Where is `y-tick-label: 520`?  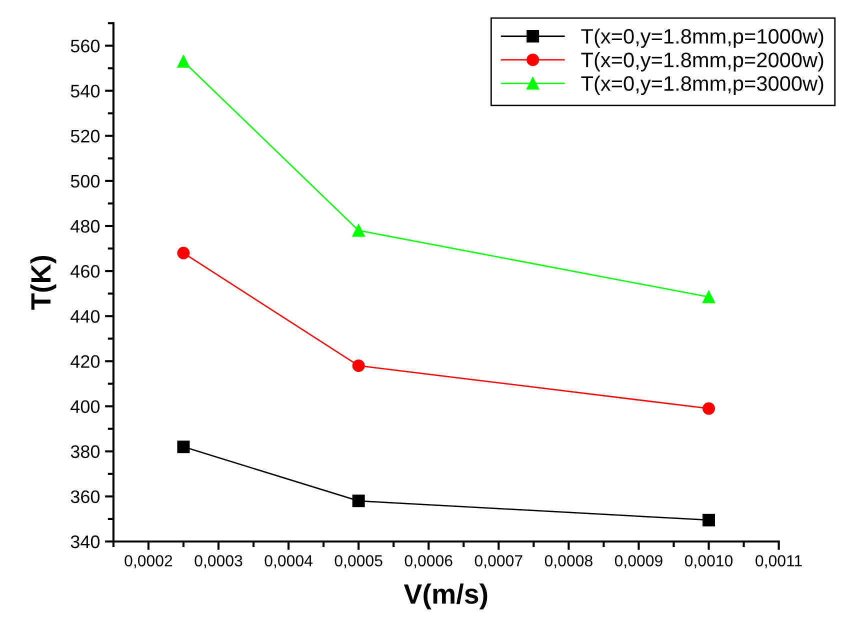 y-tick-label: 520 is located at coordinates (85, 136).